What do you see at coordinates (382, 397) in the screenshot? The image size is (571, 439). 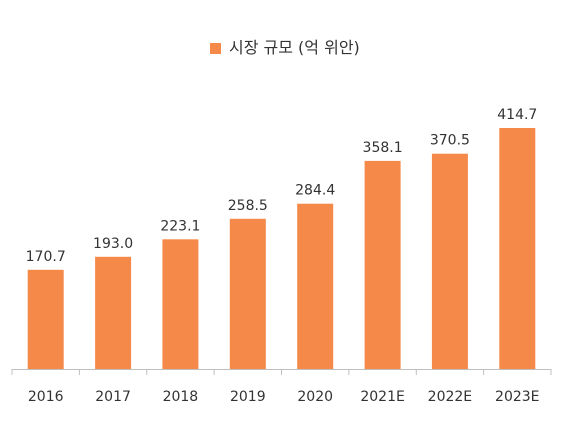 I see `x-tick-label-2021E: 2021E` at bounding box center [382, 397].